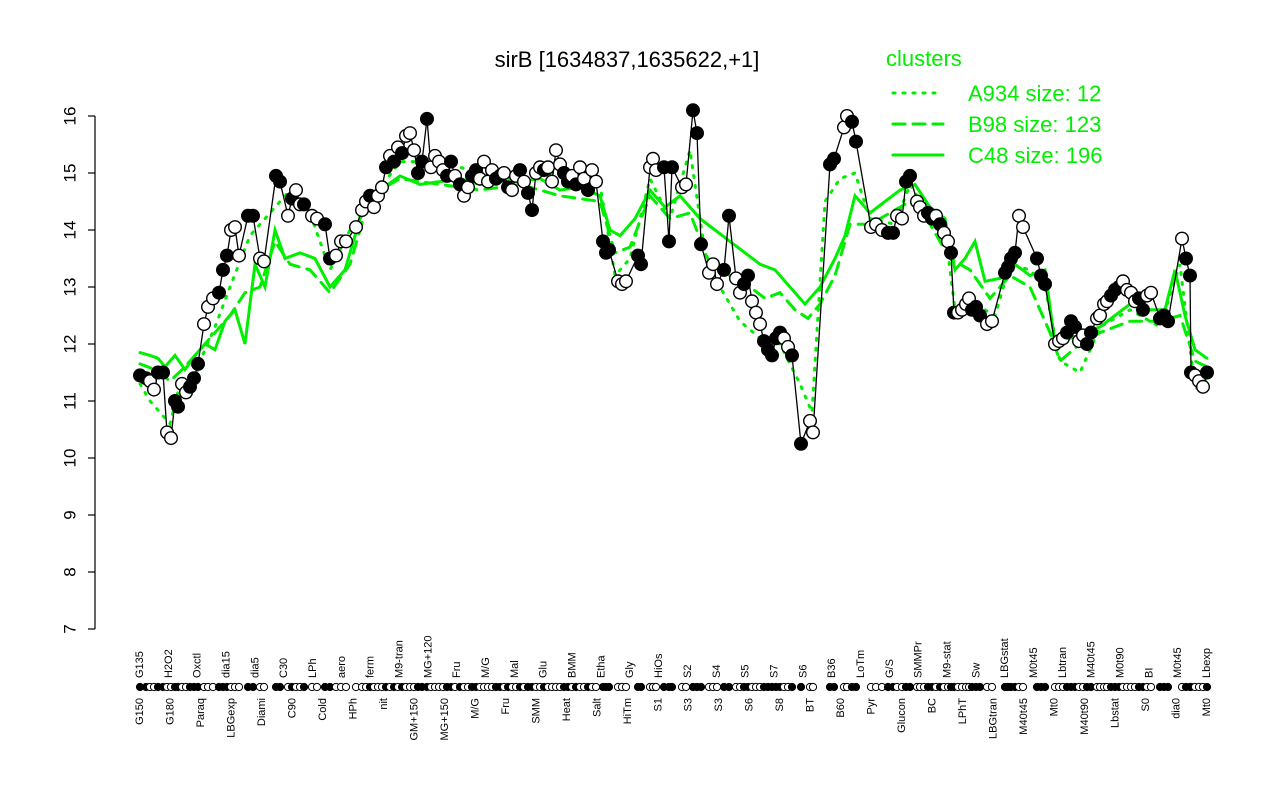  Describe the element at coordinates (597, 707) in the screenshot. I see `x-tick-label: Salt` at that location.